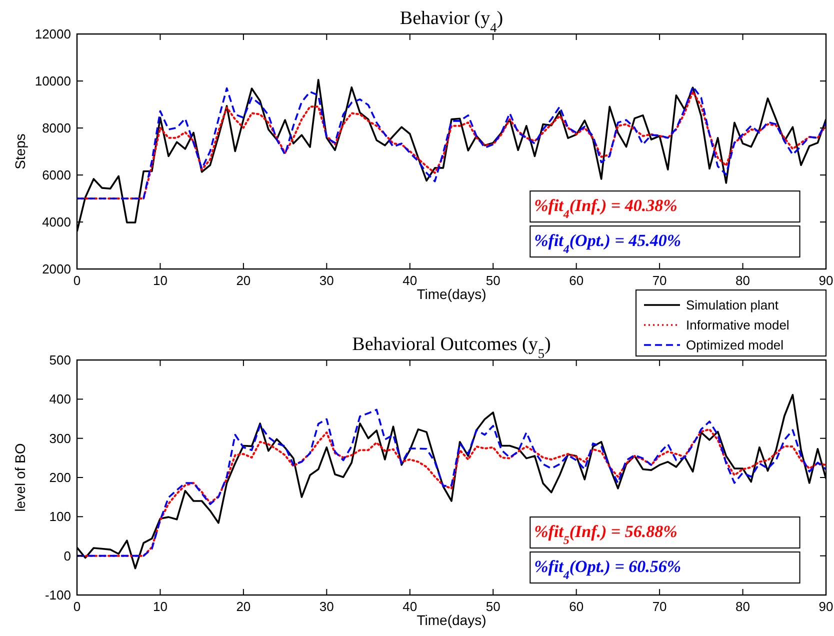  What do you see at coordinates (738, 325) in the screenshot?
I see `legend-label: Informative model` at bounding box center [738, 325].